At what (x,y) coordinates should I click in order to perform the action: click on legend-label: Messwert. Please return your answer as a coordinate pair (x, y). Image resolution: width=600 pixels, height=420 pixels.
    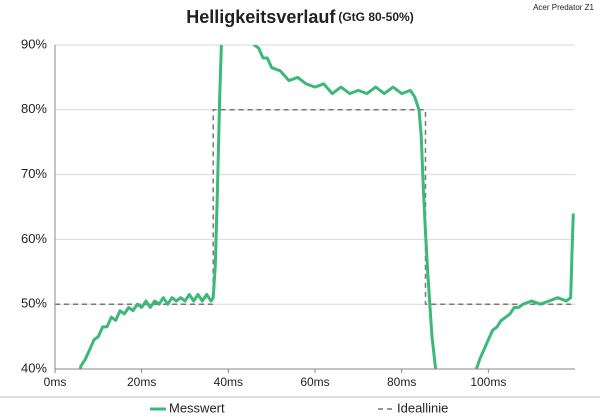
    Looking at the image, I should click on (197, 407).